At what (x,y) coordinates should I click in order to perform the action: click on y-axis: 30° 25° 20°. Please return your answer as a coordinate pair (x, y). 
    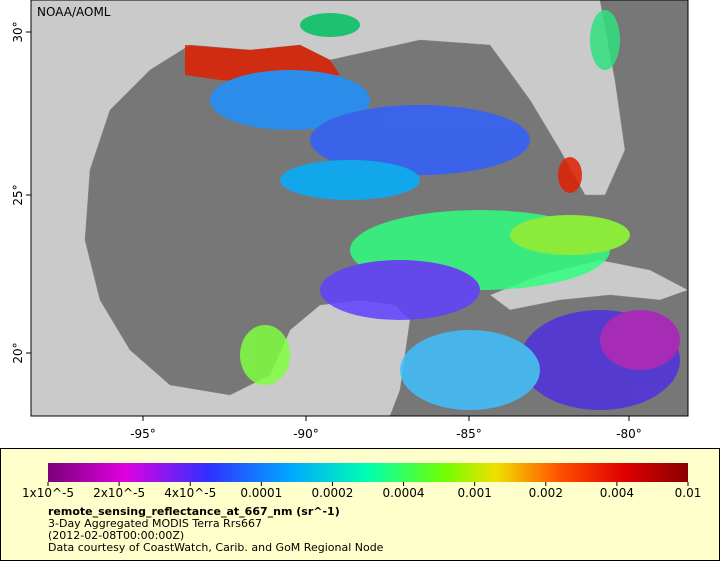
    Looking at the image, I should click on (21, 192).